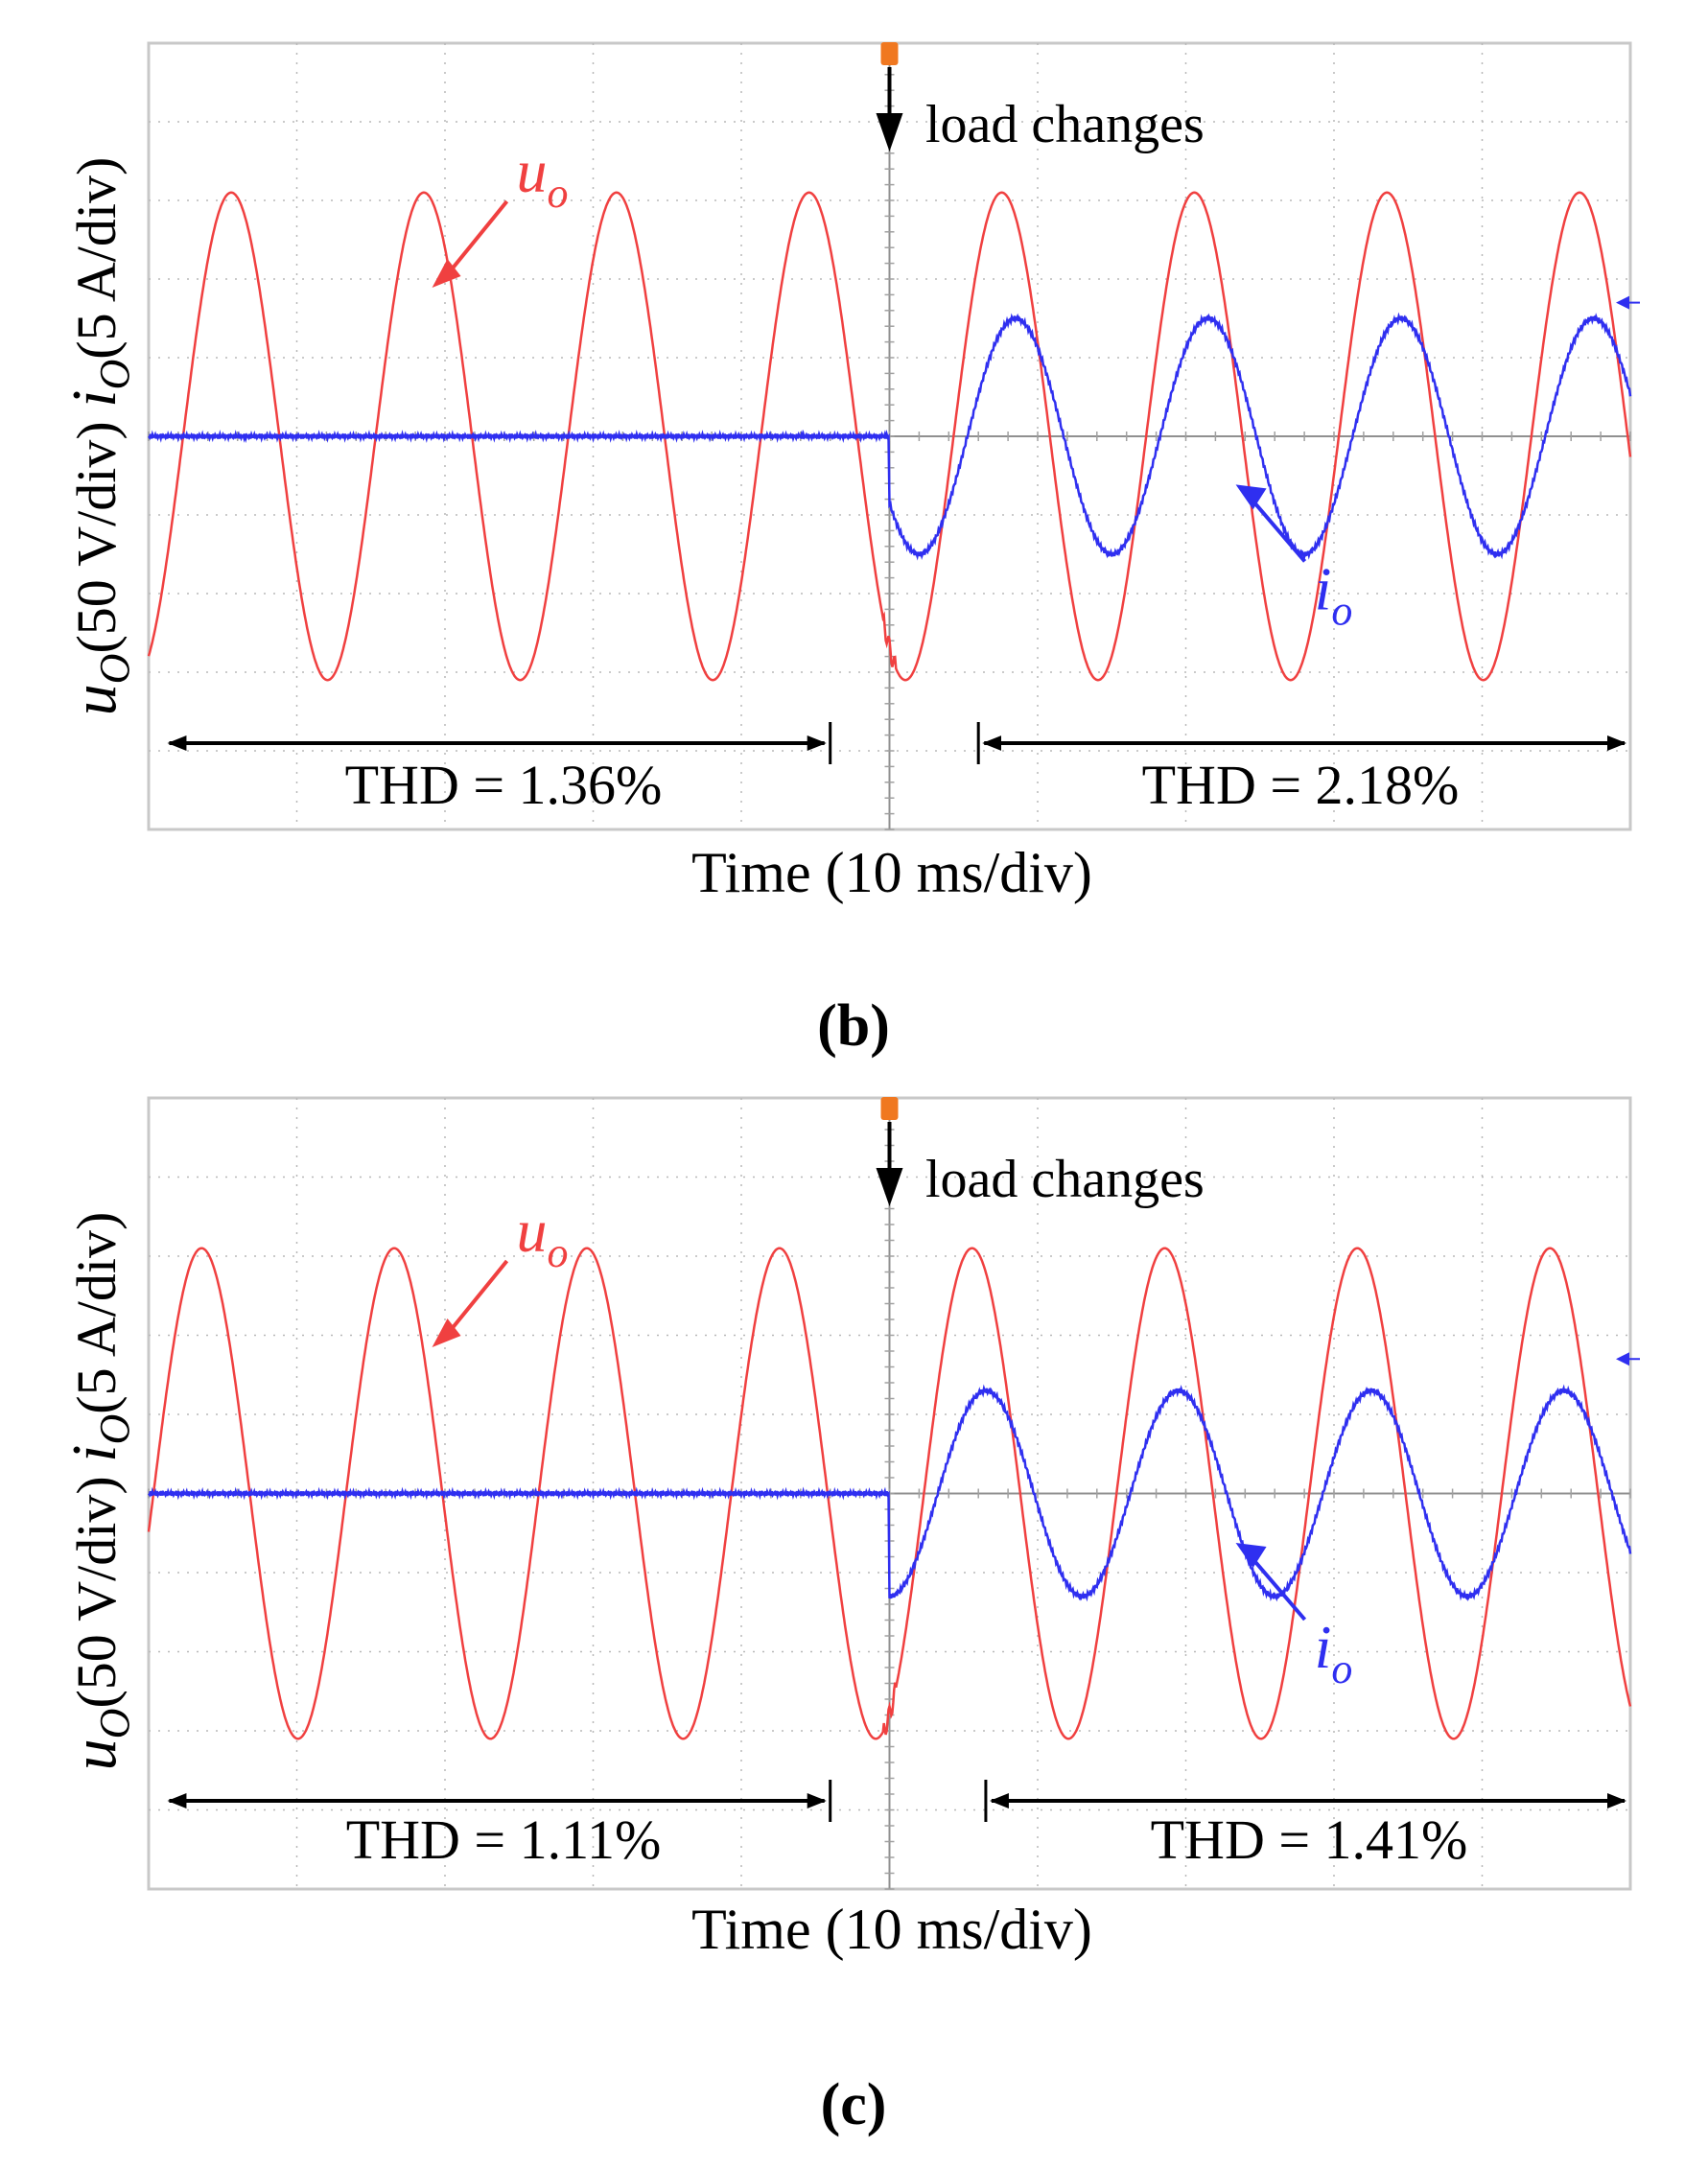  Describe the element at coordinates (1065, 124) in the screenshot. I see `load-change-label-b: load changes` at that location.